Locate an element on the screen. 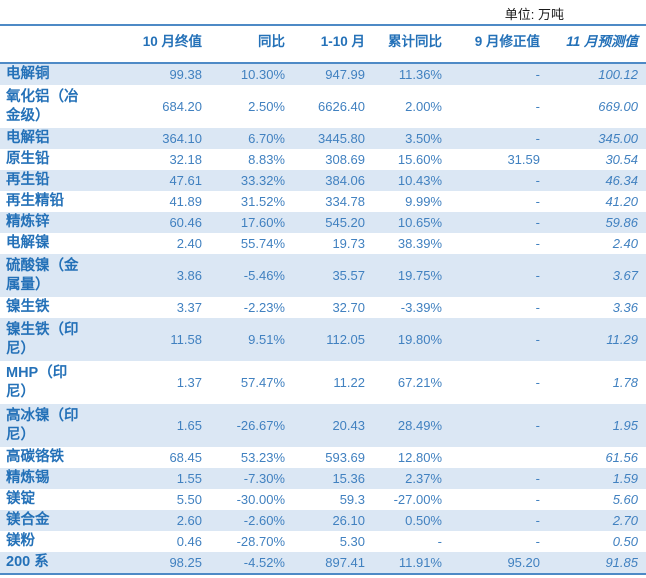  cell-yoy: 33.32% is located at coordinates (262, 180).